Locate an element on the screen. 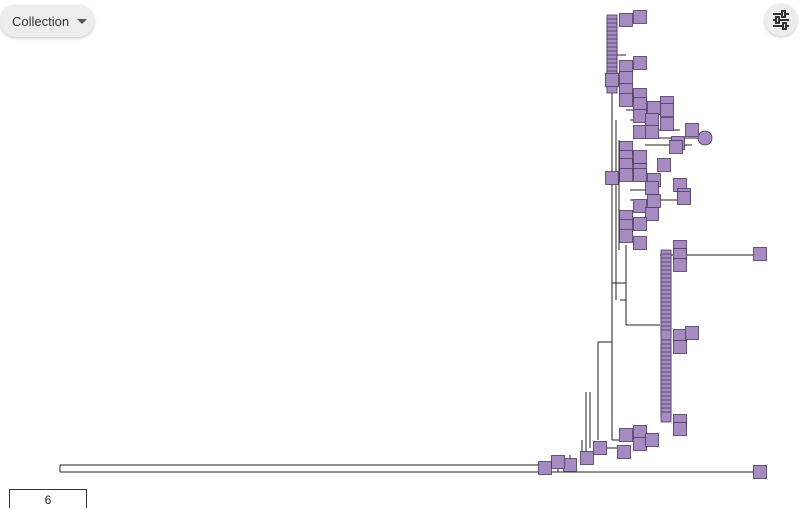 The width and height of the screenshot is (801, 510). collection-button: Collection is located at coordinates (47, 21).